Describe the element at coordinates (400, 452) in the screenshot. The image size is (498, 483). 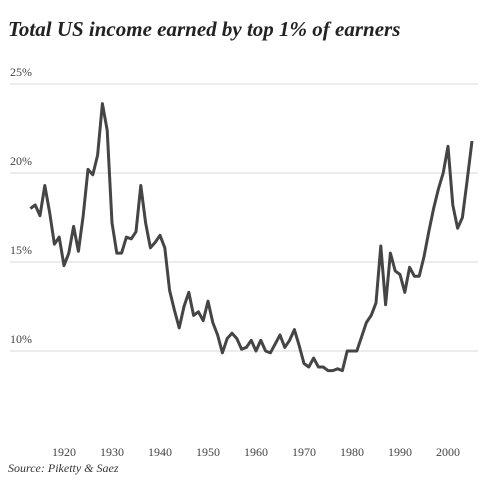
I see `x-tick-label: 1990` at that location.